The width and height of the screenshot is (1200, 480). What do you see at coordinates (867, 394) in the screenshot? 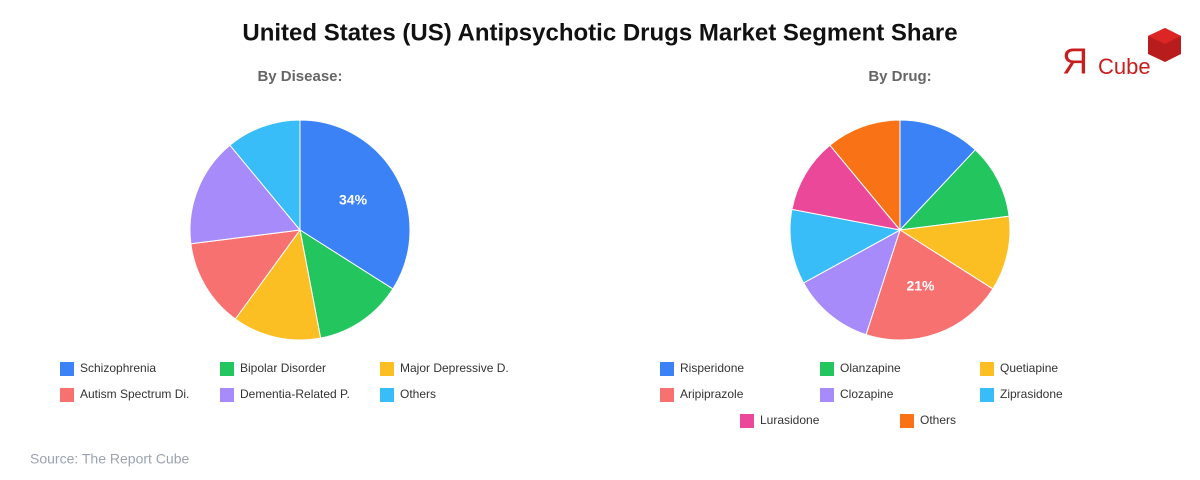
I see `legend-label: Clozapine` at bounding box center [867, 394].